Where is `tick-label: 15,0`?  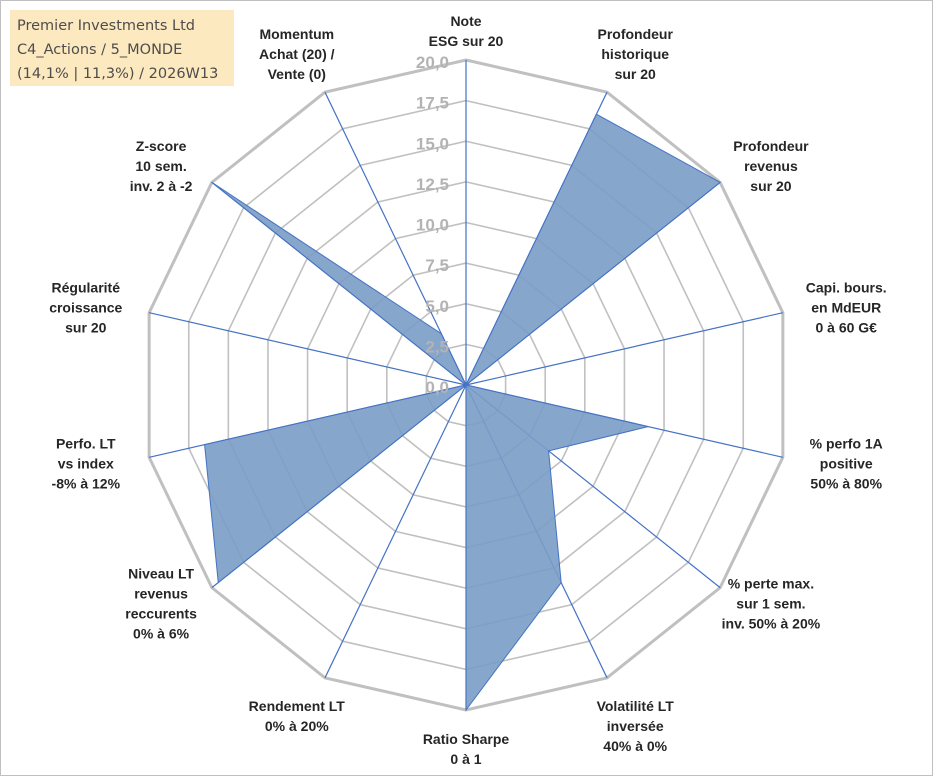 tick-label: 15,0 is located at coordinates (432, 143).